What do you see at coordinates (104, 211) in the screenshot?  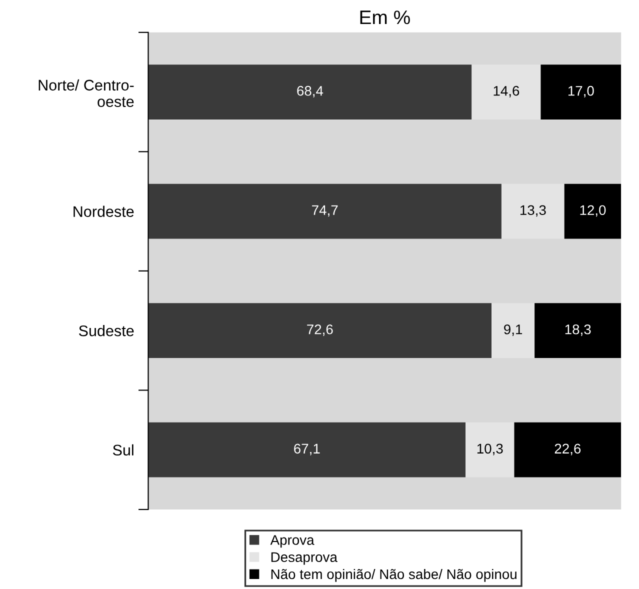 I see `y-tick-label: Nordeste` at bounding box center [104, 211].